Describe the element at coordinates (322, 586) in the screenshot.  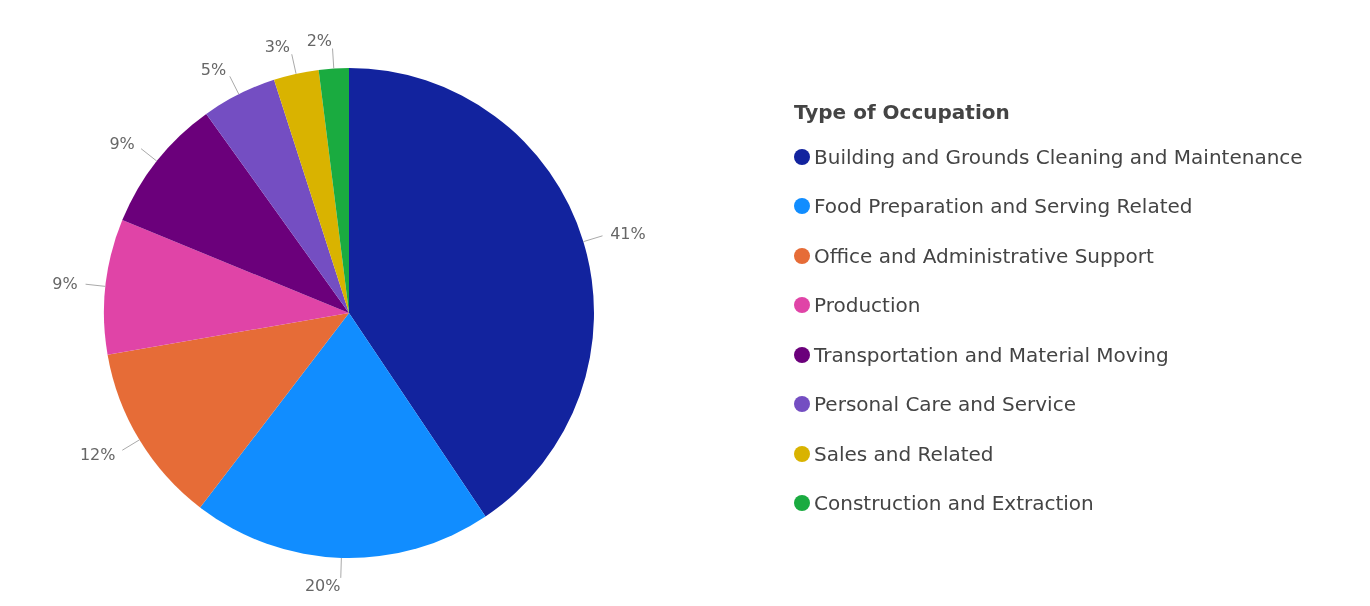
I see `data-label: 20%` at that location.